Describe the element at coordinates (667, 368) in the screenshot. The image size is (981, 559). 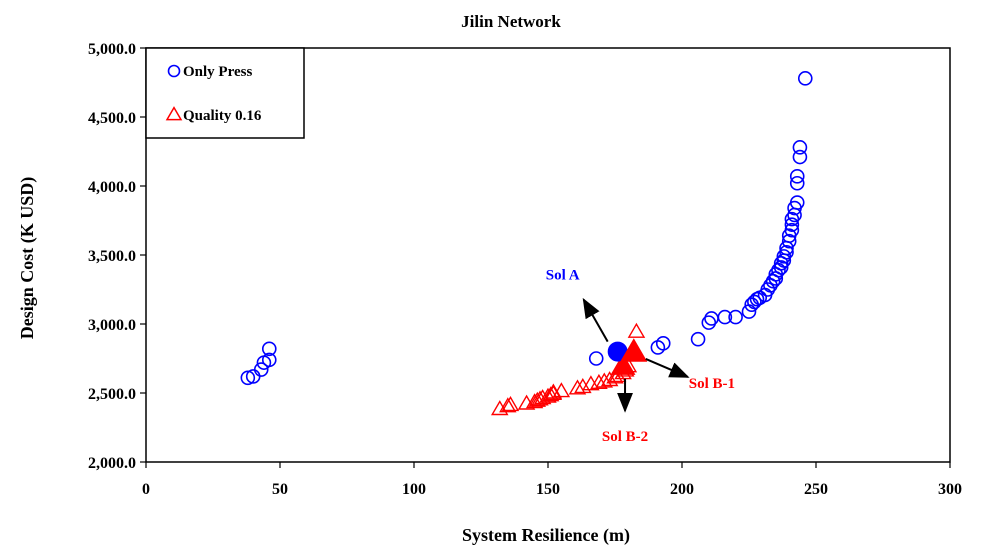
I see `sol-b1-arrow` at that location.